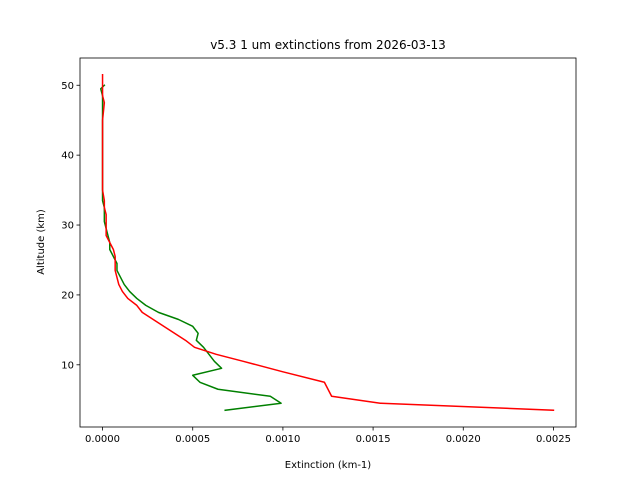 Image resolution: width=640 pixels, height=480 pixels. Describe the element at coordinates (328, 465) in the screenshot. I see `x-axis-label: Extinction (km-1)` at that location.